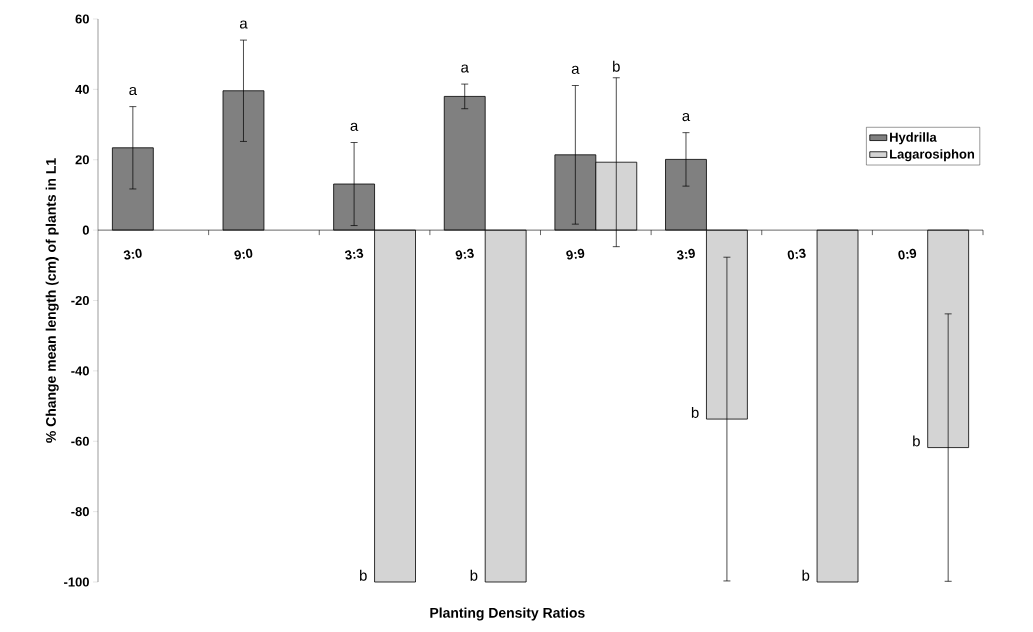  Describe the element at coordinates (80, 512) in the screenshot. I see `y-tick-label: -80` at that location.